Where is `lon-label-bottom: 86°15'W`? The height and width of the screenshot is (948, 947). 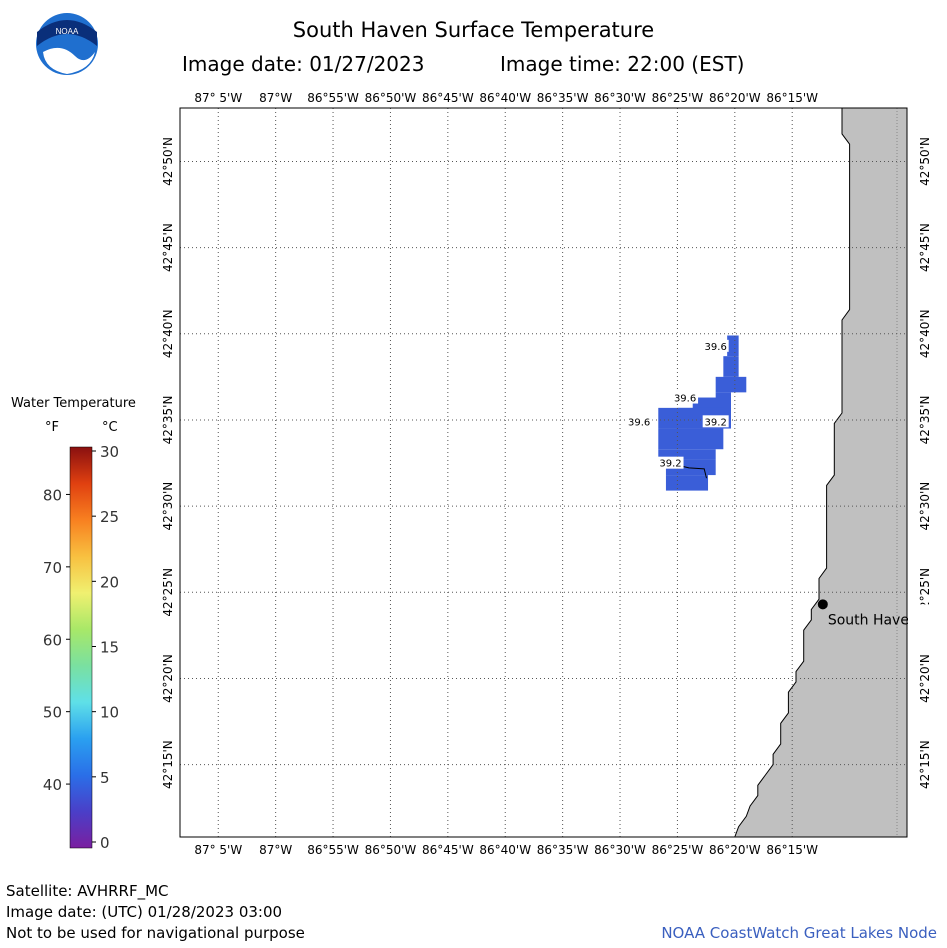 lon-label-bottom: 86°15'W is located at coordinates (792, 850).